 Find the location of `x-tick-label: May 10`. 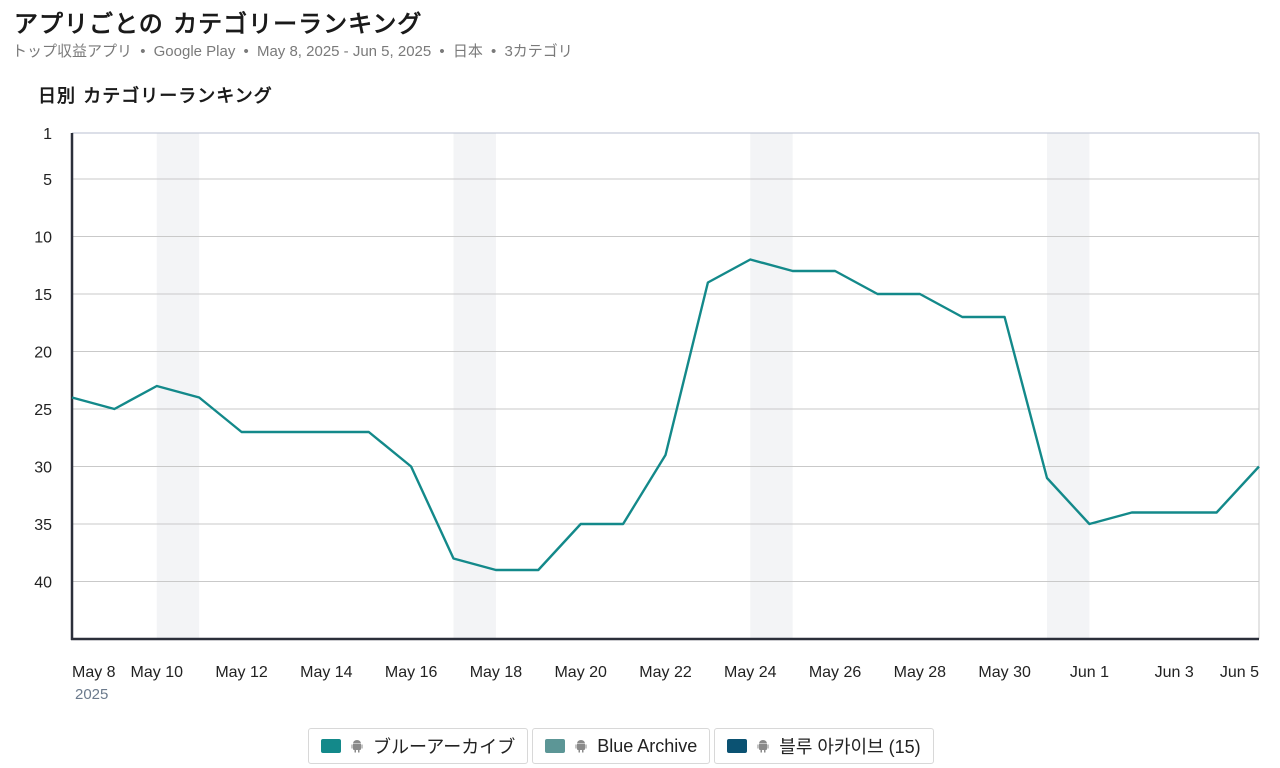

x-tick-label: May 10 is located at coordinates (157, 672).